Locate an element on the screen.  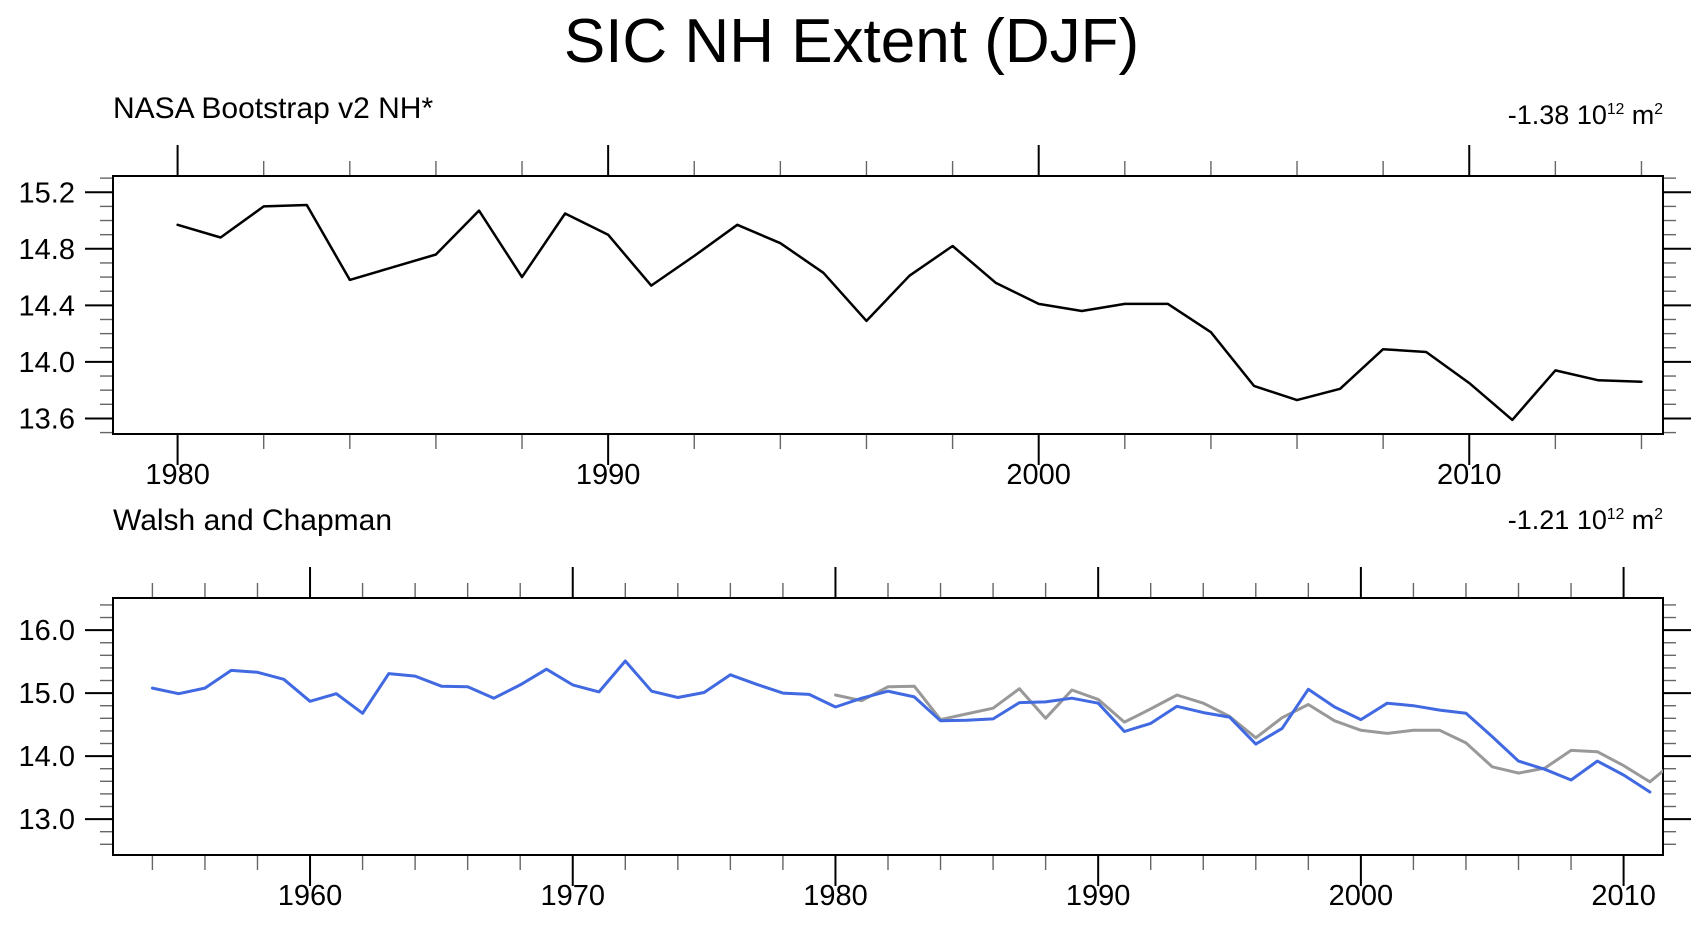
x-axis-tick-label: 1960 is located at coordinates (310, 896).